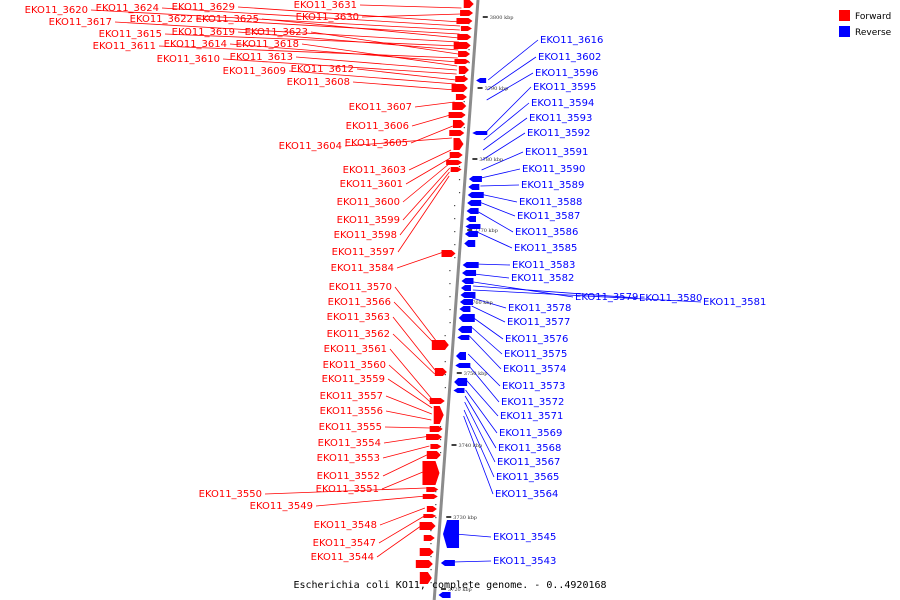  Describe the element at coordinates (348, 476) in the screenshot. I see `forward-gene-label: EKO11_3552` at that location.